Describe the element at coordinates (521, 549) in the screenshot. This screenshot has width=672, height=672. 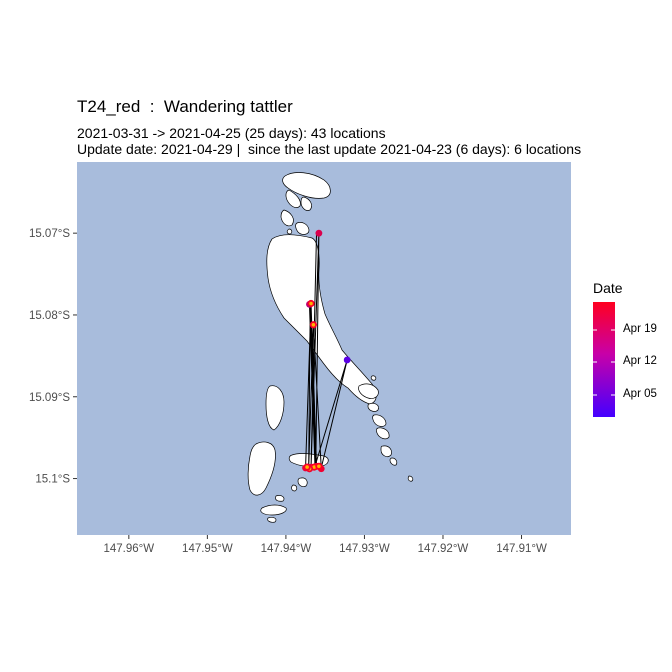
I see `x-tick-label-5: 147.91°W` at that location.